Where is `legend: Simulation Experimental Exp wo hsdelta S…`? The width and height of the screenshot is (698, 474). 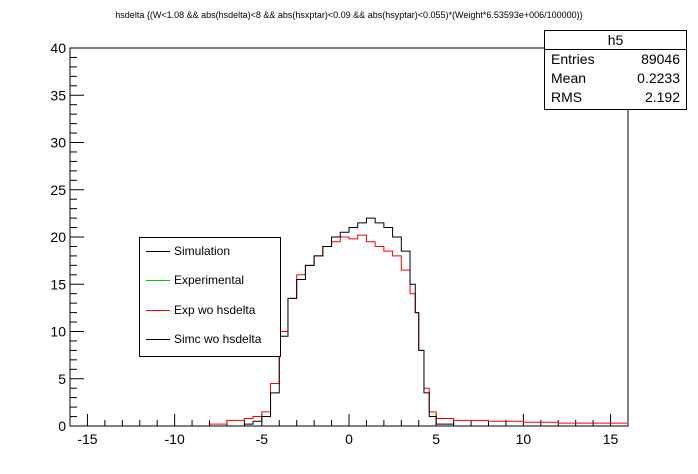
legend: Simulation Experimental Exp wo hsdelta S… is located at coordinates (210, 297).